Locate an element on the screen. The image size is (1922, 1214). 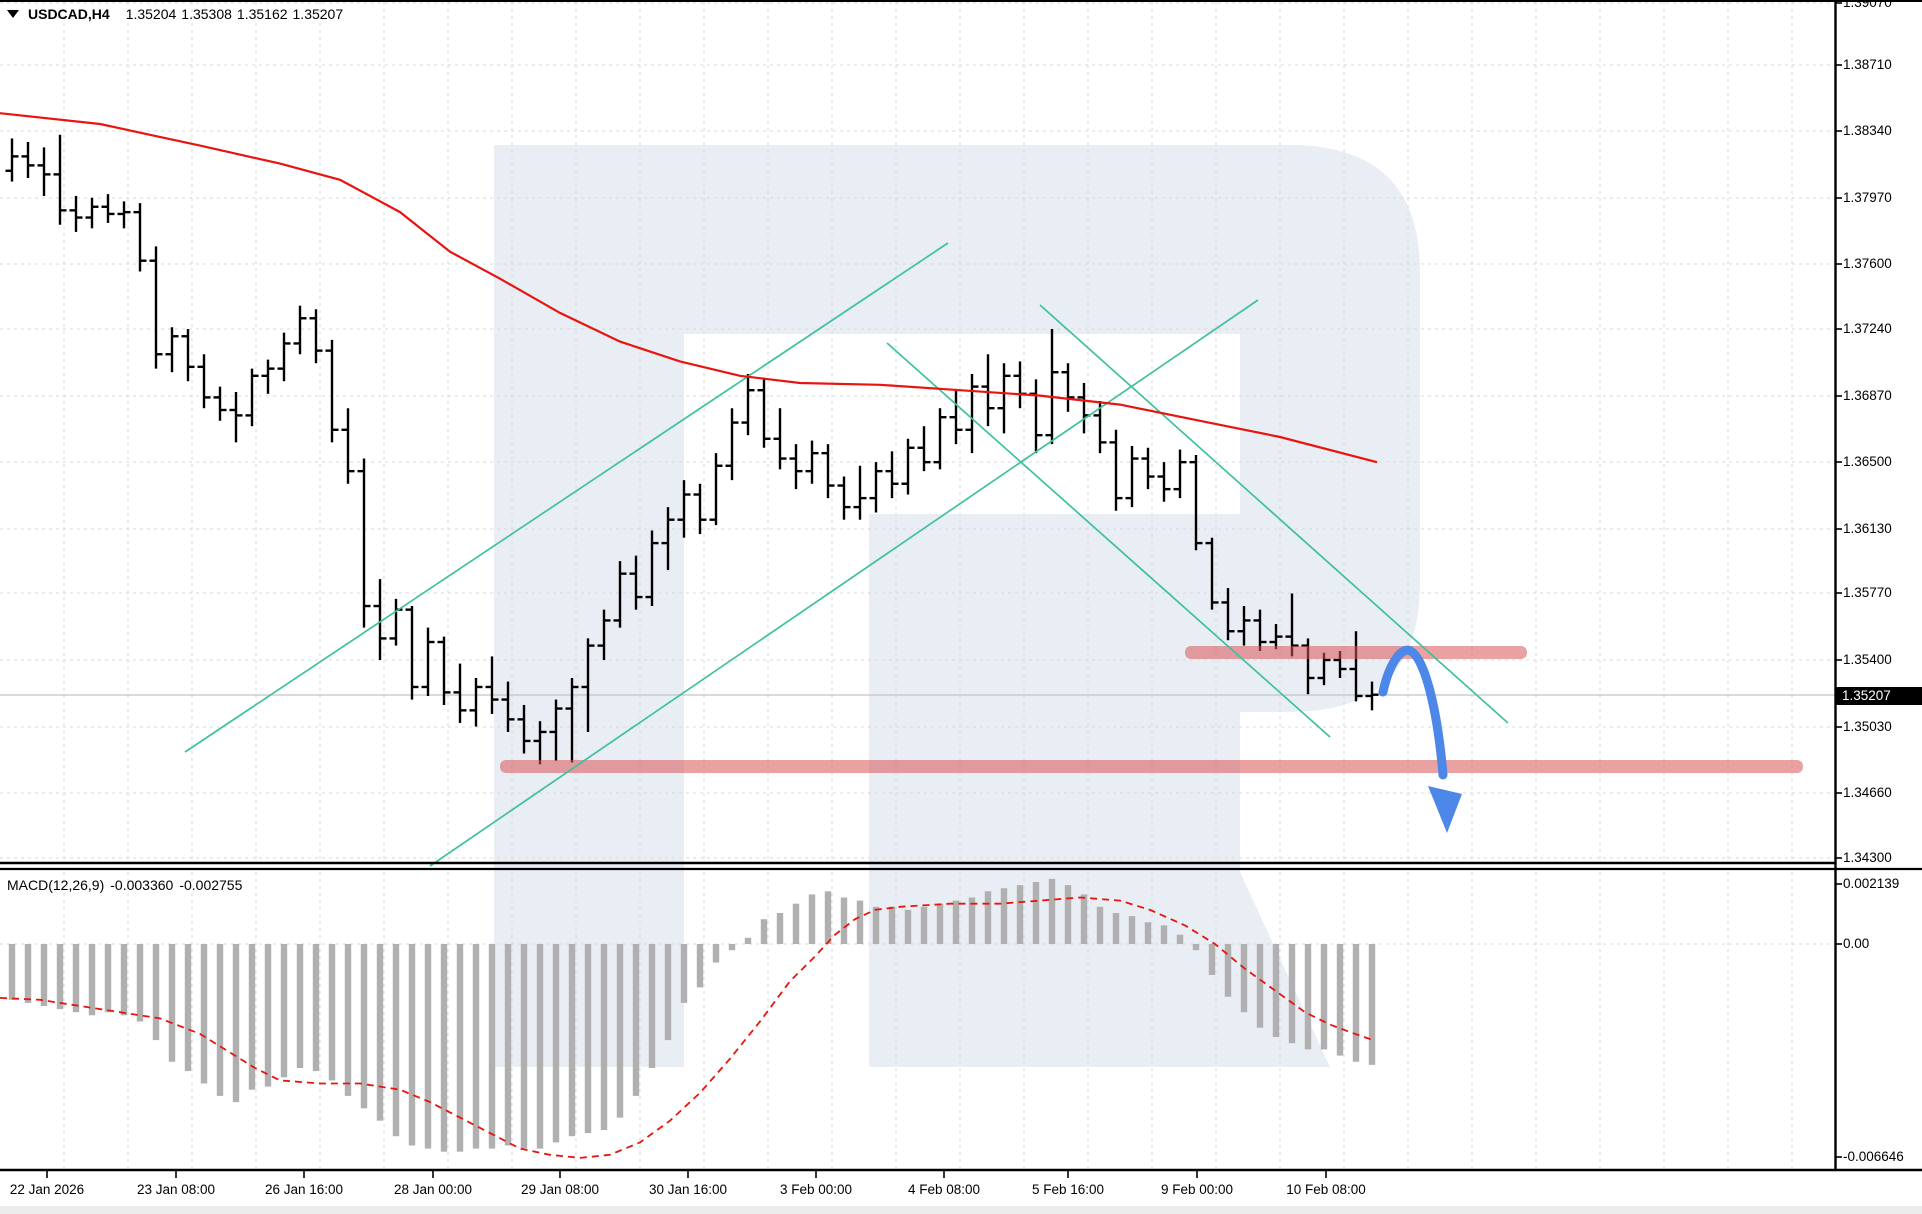
title-close: 1.35207 is located at coordinates (318, 14).